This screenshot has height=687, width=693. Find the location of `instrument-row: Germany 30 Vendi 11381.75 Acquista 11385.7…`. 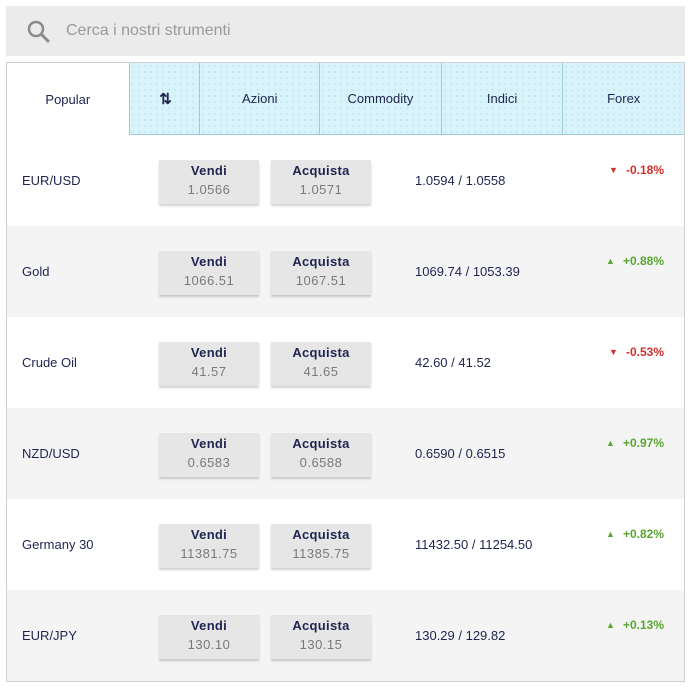

instrument-row: Germany 30 Vendi 11381.75 Acquista 11385.7… is located at coordinates (345, 544).